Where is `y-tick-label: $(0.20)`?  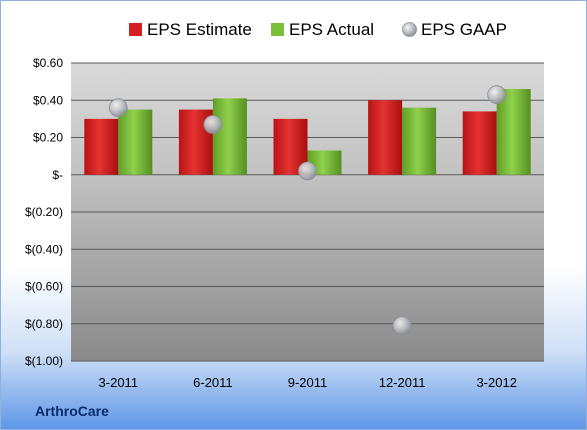
y-tick-label: $(0.20) is located at coordinates (44, 212).